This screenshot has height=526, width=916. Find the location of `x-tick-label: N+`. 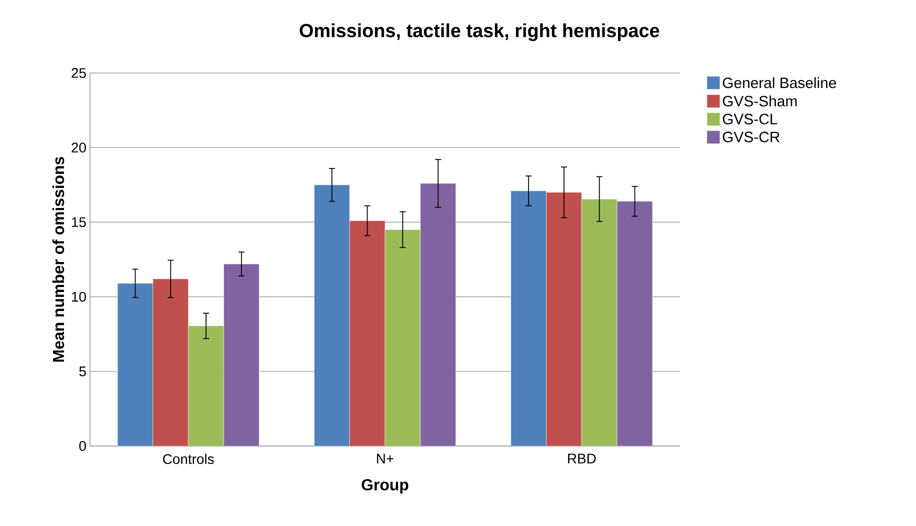

x-tick-label: N+ is located at coordinates (385, 459).